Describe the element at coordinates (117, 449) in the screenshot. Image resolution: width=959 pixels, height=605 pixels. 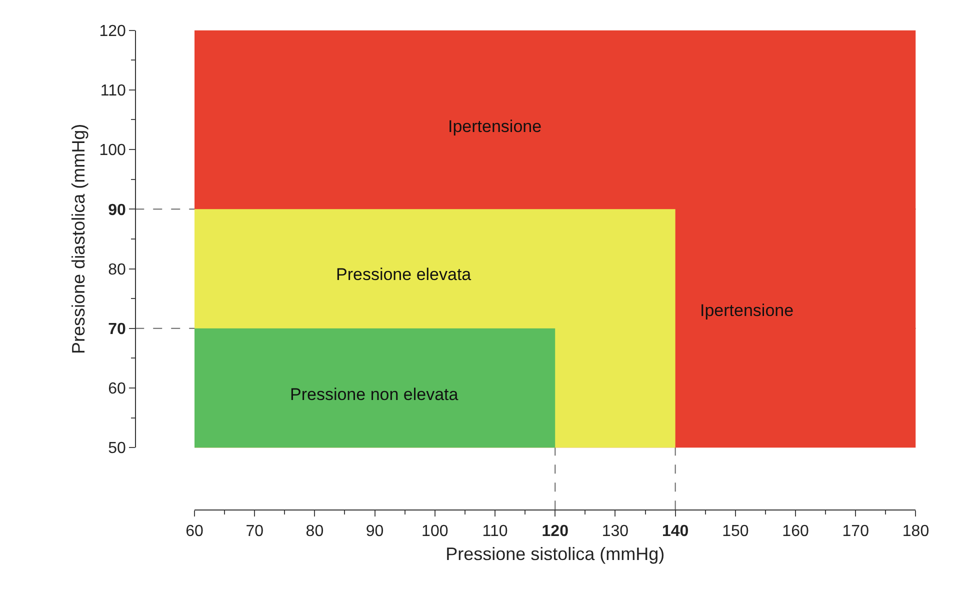
I see `y-tick-label: 50` at that location.